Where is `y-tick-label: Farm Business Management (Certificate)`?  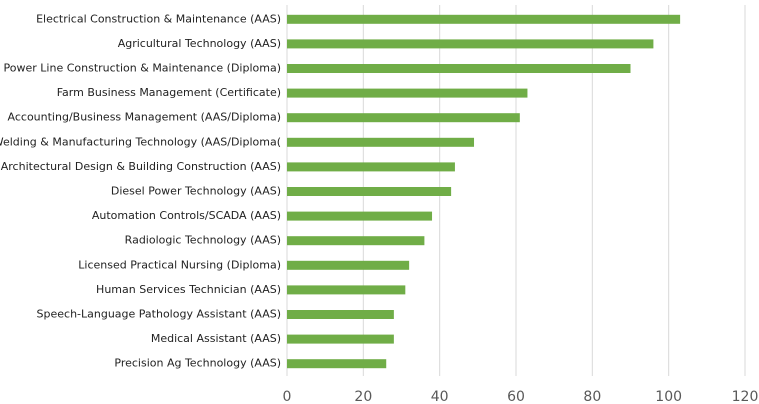 y-tick-label: Farm Business Management (Certificate) is located at coordinates (169, 92).